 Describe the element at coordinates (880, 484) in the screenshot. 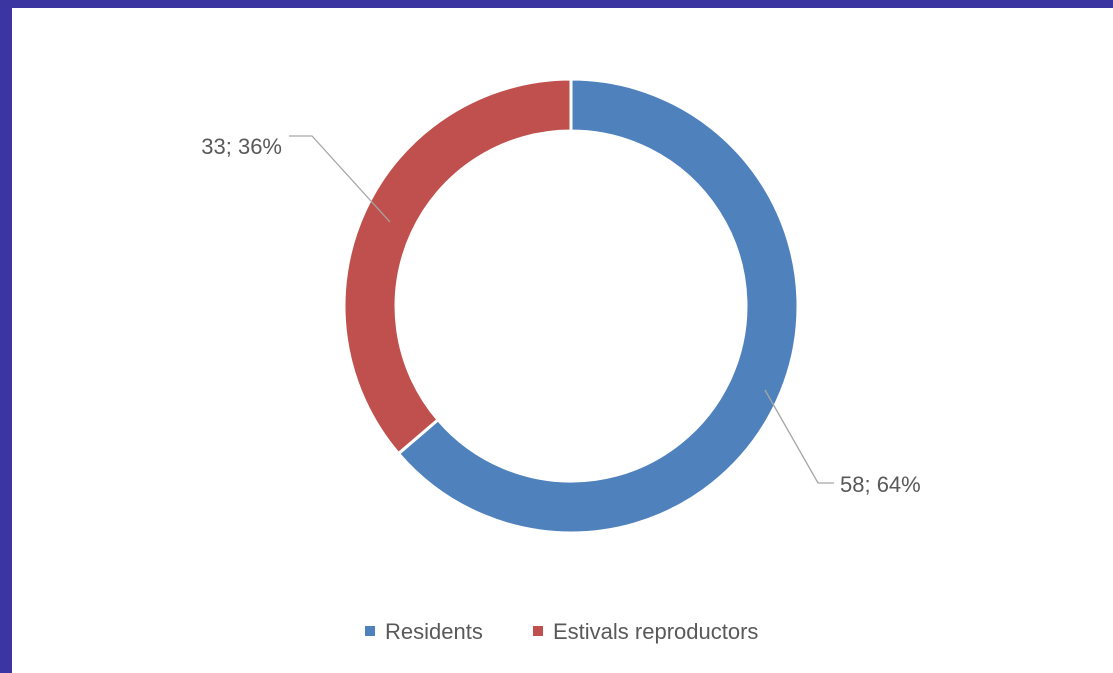

I see `data-label-residents: 58; 64%` at that location.